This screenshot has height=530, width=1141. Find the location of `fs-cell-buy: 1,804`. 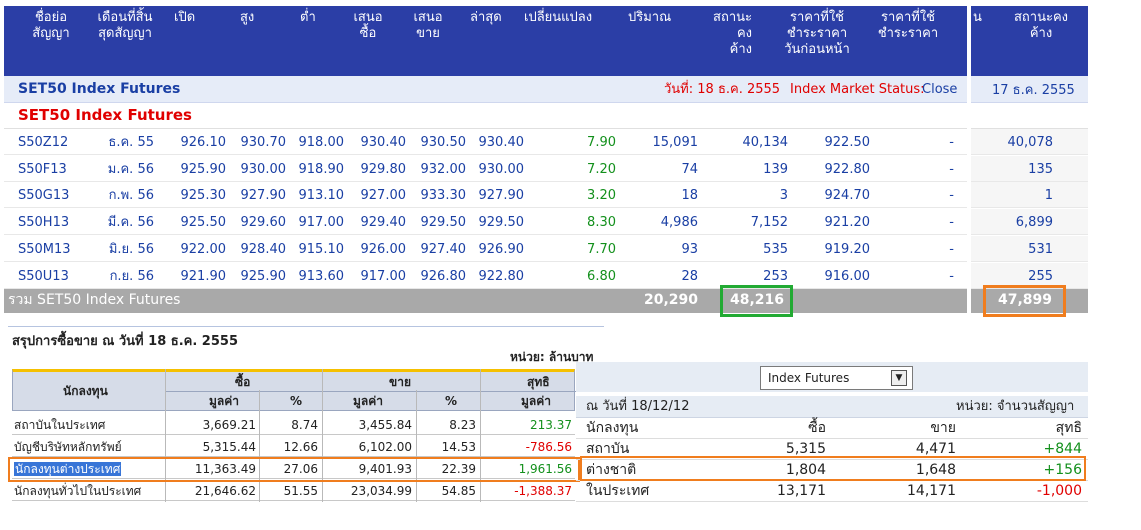

fs-cell-buy: 1,804 is located at coordinates (805, 470).